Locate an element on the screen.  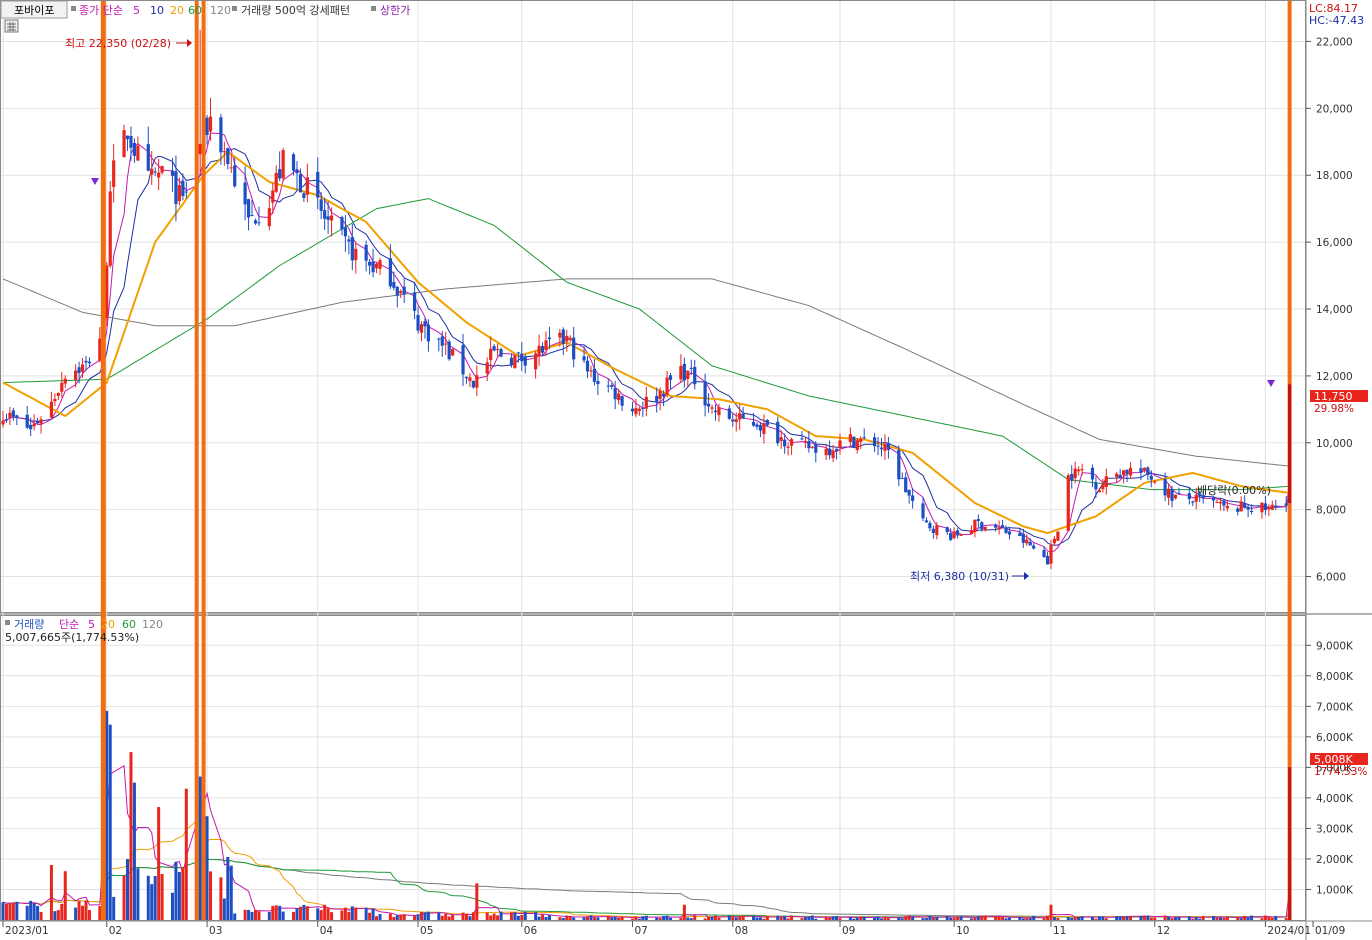
time-tick-label: 09 is located at coordinates (848, 931).